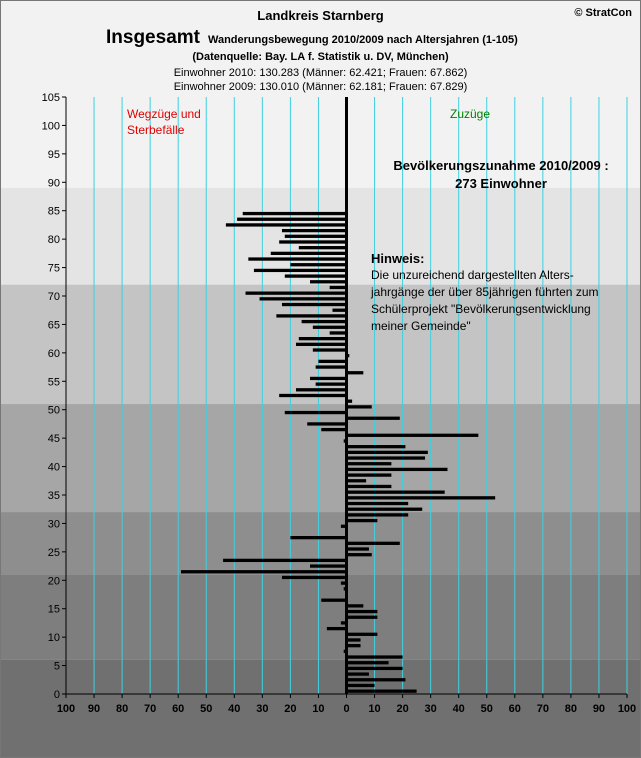  Describe the element at coordinates (51, 126) in the screenshot. I see `y-tick-label: 100` at that location.